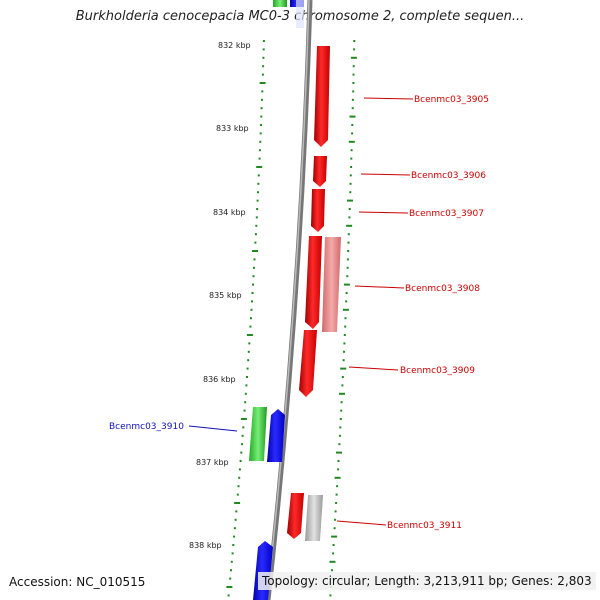 Image resolution: width=600 pixels, height=600 pixels. What do you see at coordinates (451, 100) in the screenshot?
I see `gene-label: Bcenmc03_3905` at bounding box center [451, 100].